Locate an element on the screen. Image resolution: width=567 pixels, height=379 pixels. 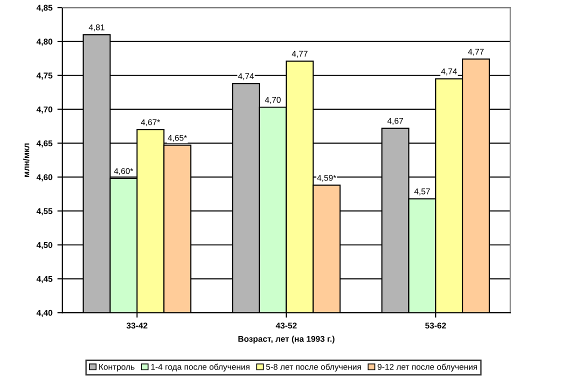
y-tick-label: 4,40 is located at coordinates (44, 313).